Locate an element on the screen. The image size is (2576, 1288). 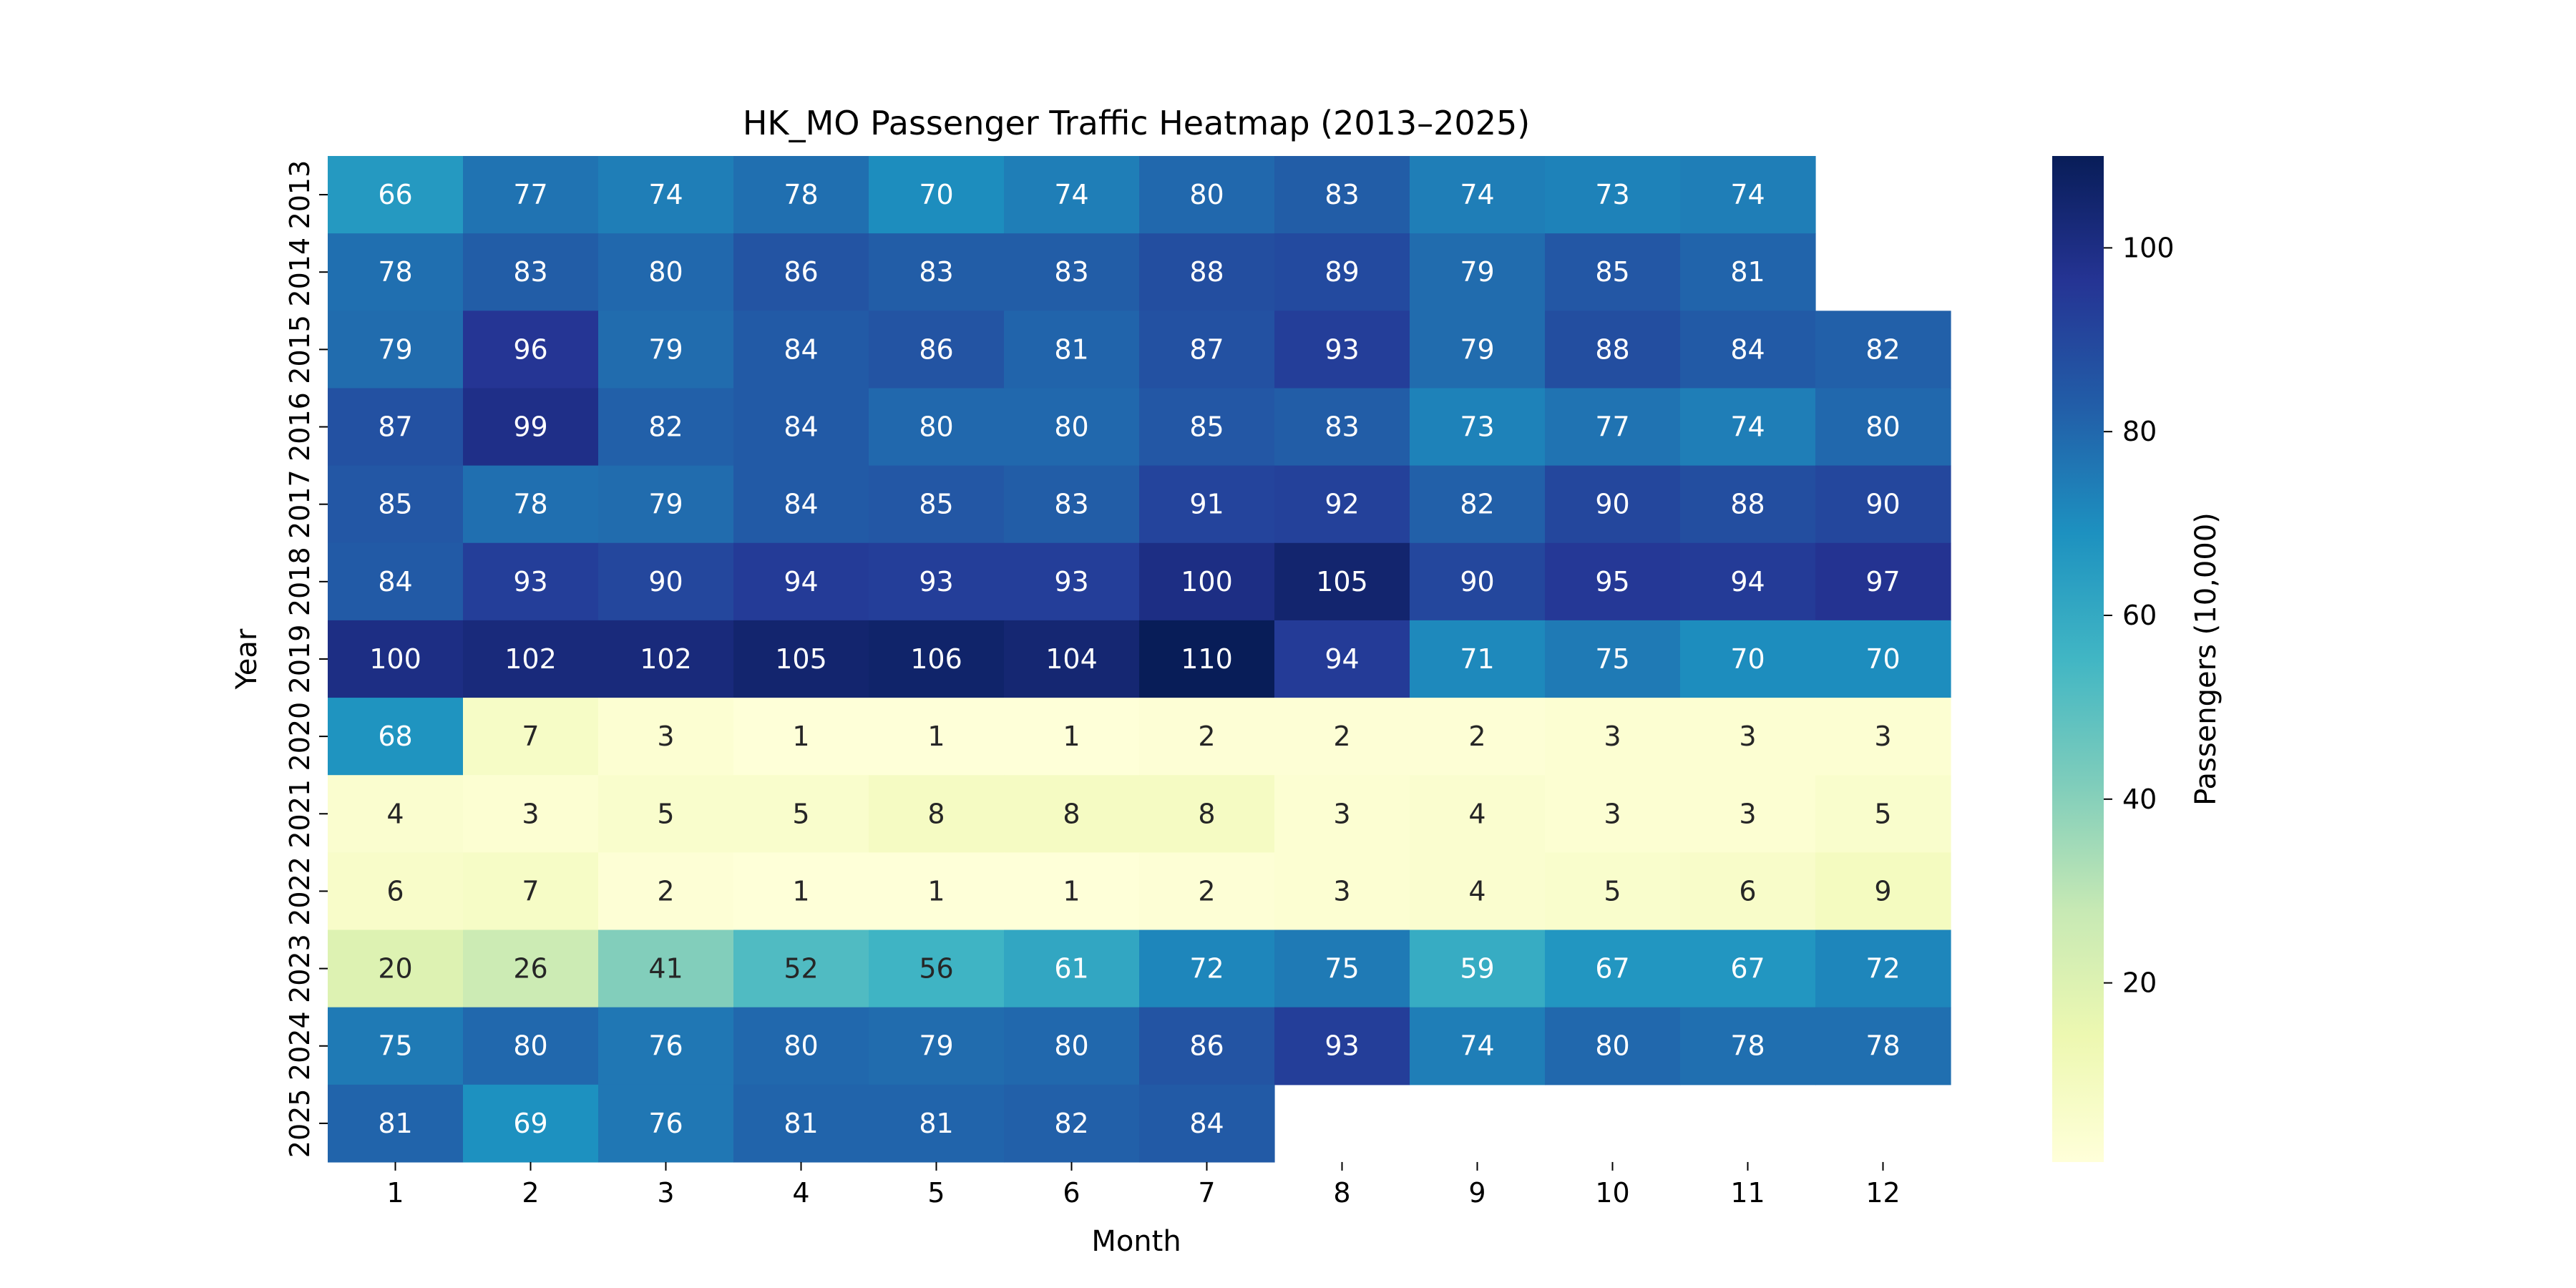
colorbar-label: Passengers (10,000) is located at coordinates (2206, 659).